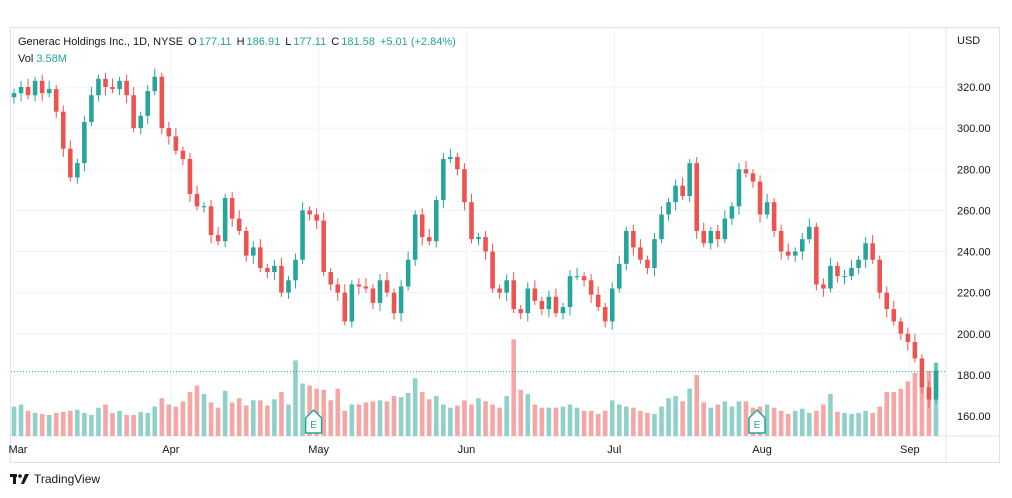 This screenshot has height=498, width=1012. What do you see at coordinates (26, 59) in the screenshot?
I see `vol-label: Vol` at bounding box center [26, 59].